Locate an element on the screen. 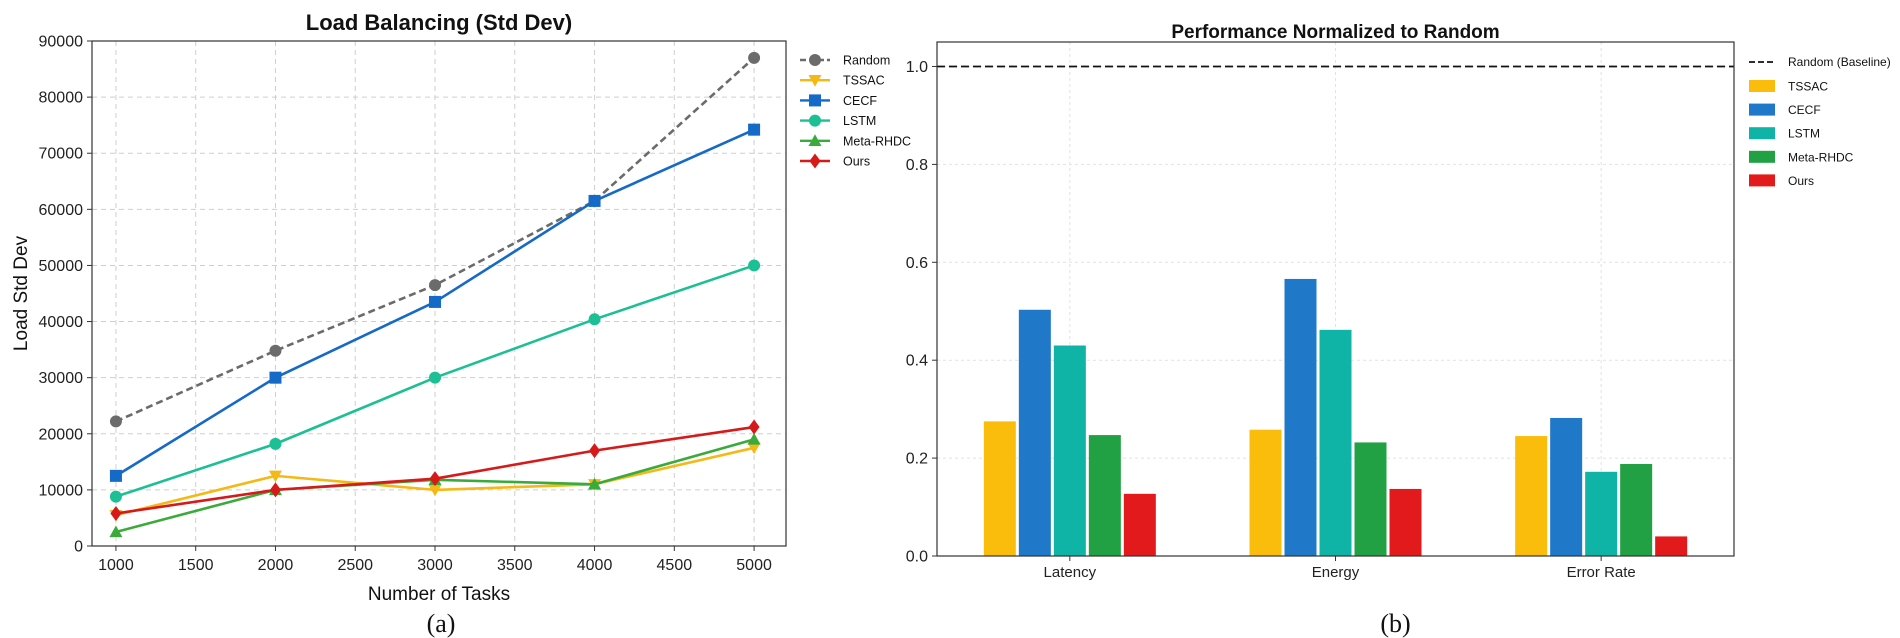 The image size is (1900, 638). line-chart-title: Load Balancing (Std Dev) is located at coordinates (439, 22).